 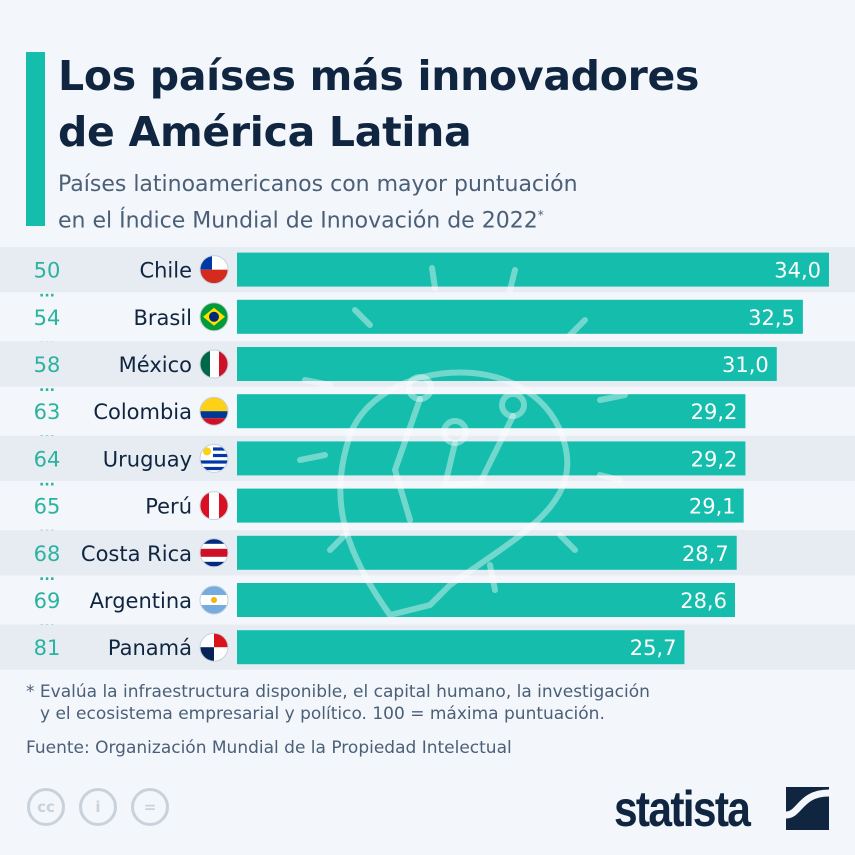 I want to click on title-line-1: Los países más innovadores, so click(x=379, y=76).